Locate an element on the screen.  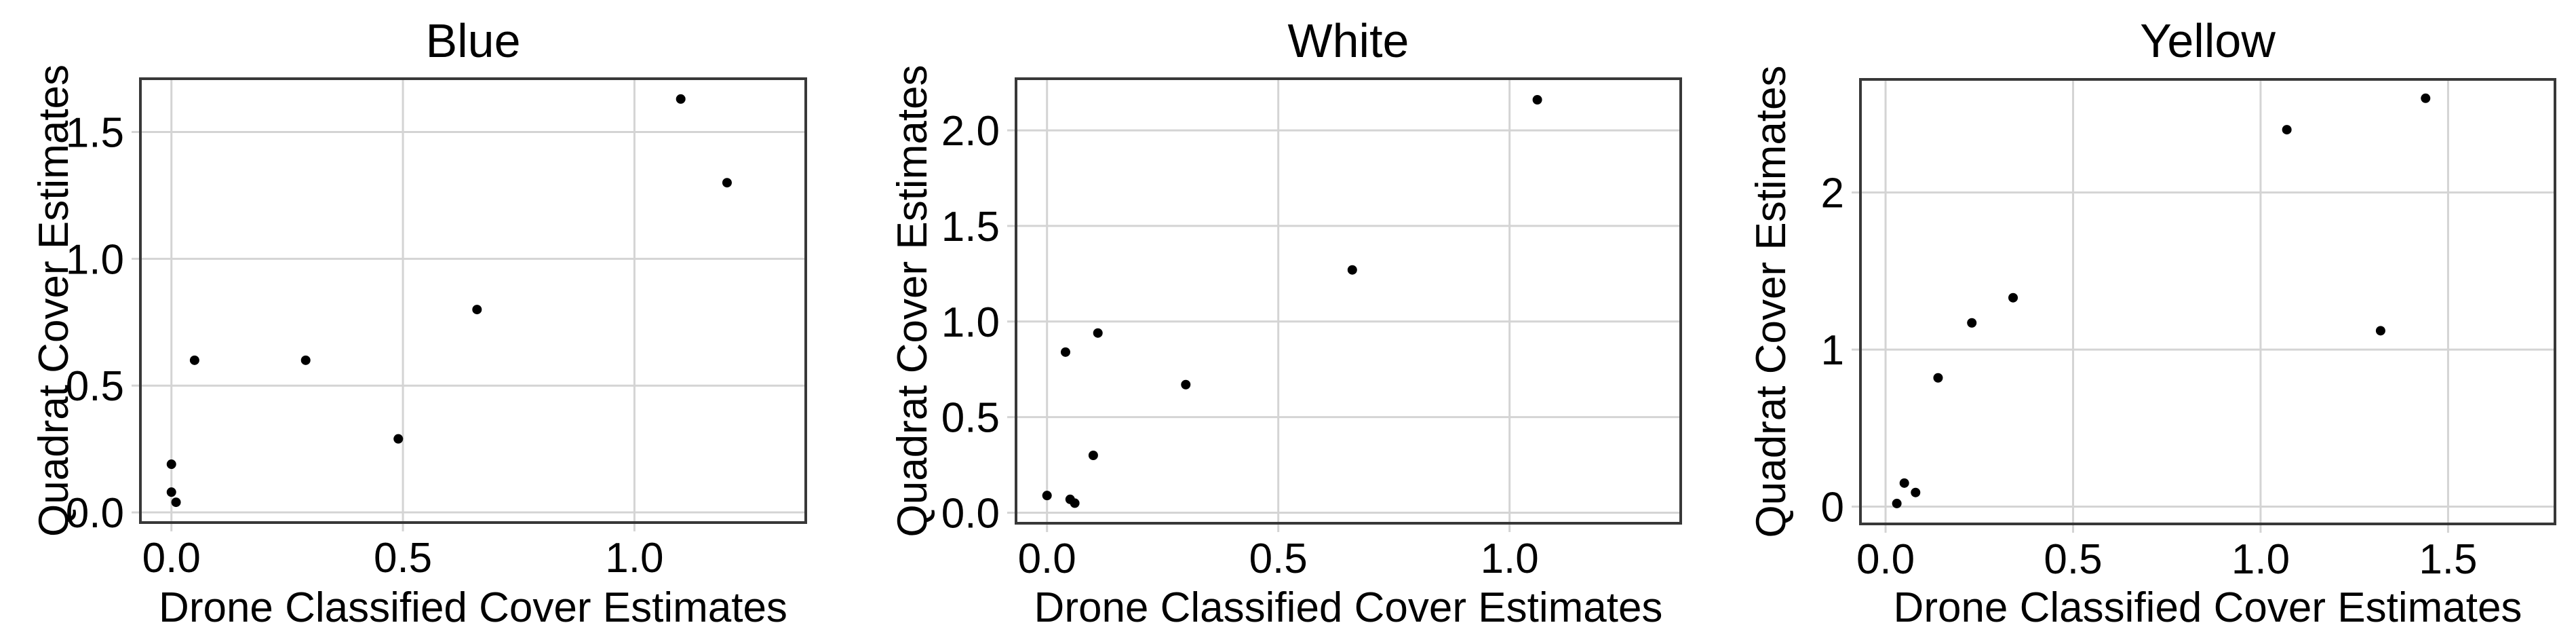
y-tick-label: 0 is located at coordinates (1832, 508).